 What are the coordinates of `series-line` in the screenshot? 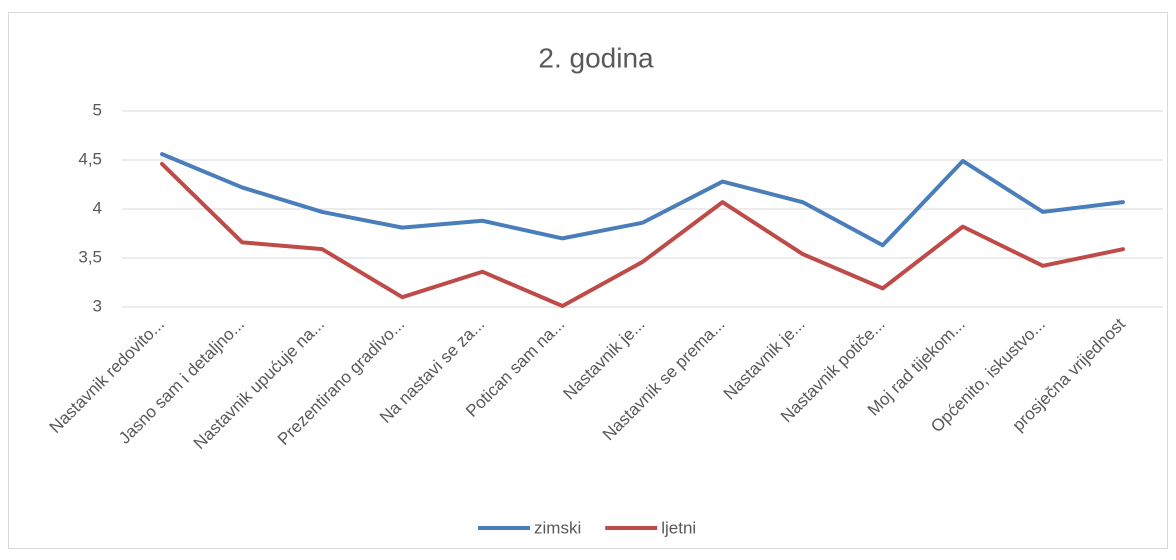 It's located at (642, 200).